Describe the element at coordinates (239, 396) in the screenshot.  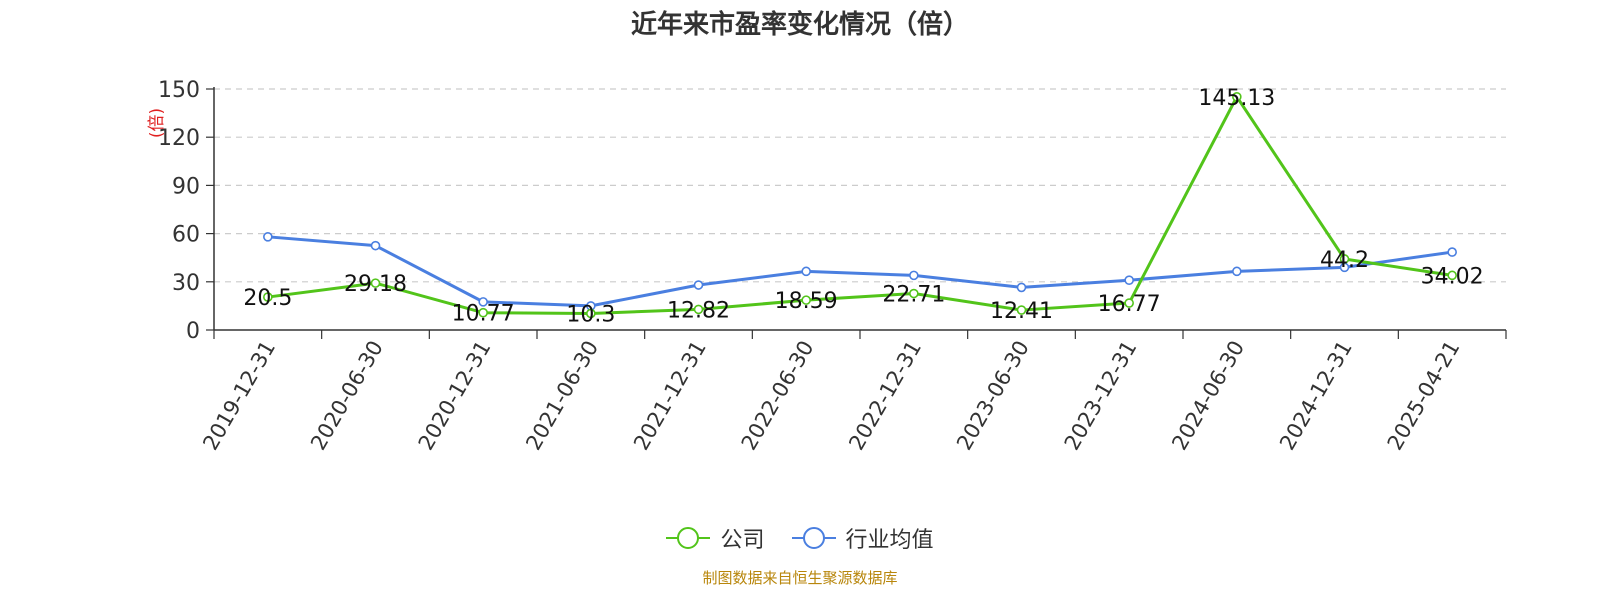
I see `x-tick-label: 2019-12-31` at that location.